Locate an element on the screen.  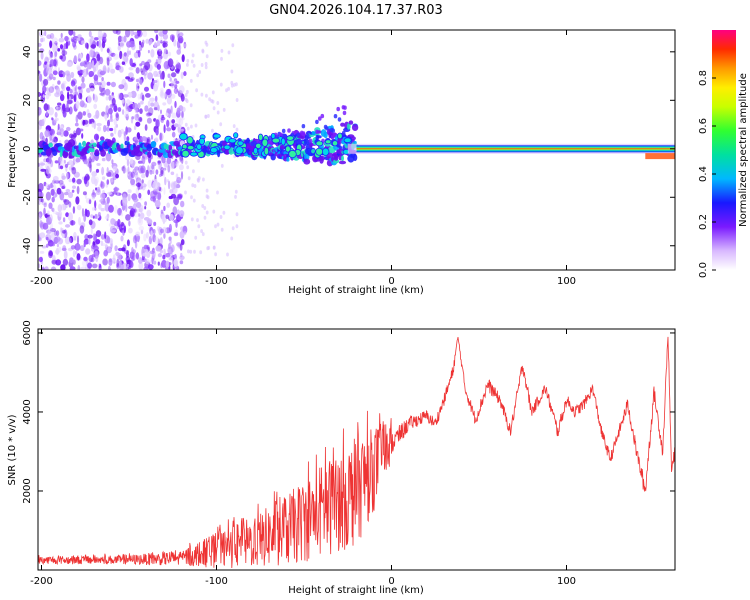
band-blob is located at coordinates (170, 147).